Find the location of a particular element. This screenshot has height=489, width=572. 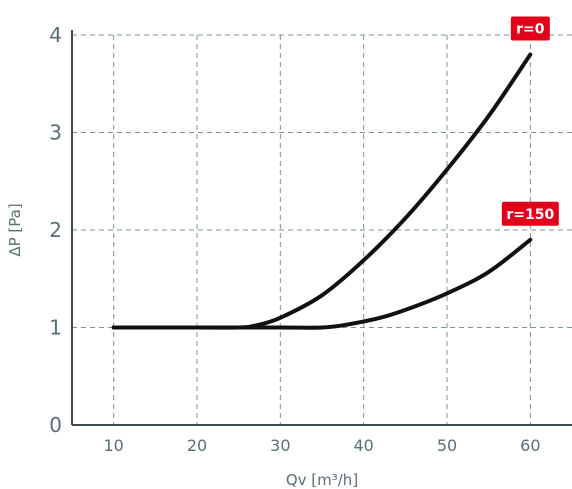

y-tick-label-2: 2 is located at coordinates (55, 230).